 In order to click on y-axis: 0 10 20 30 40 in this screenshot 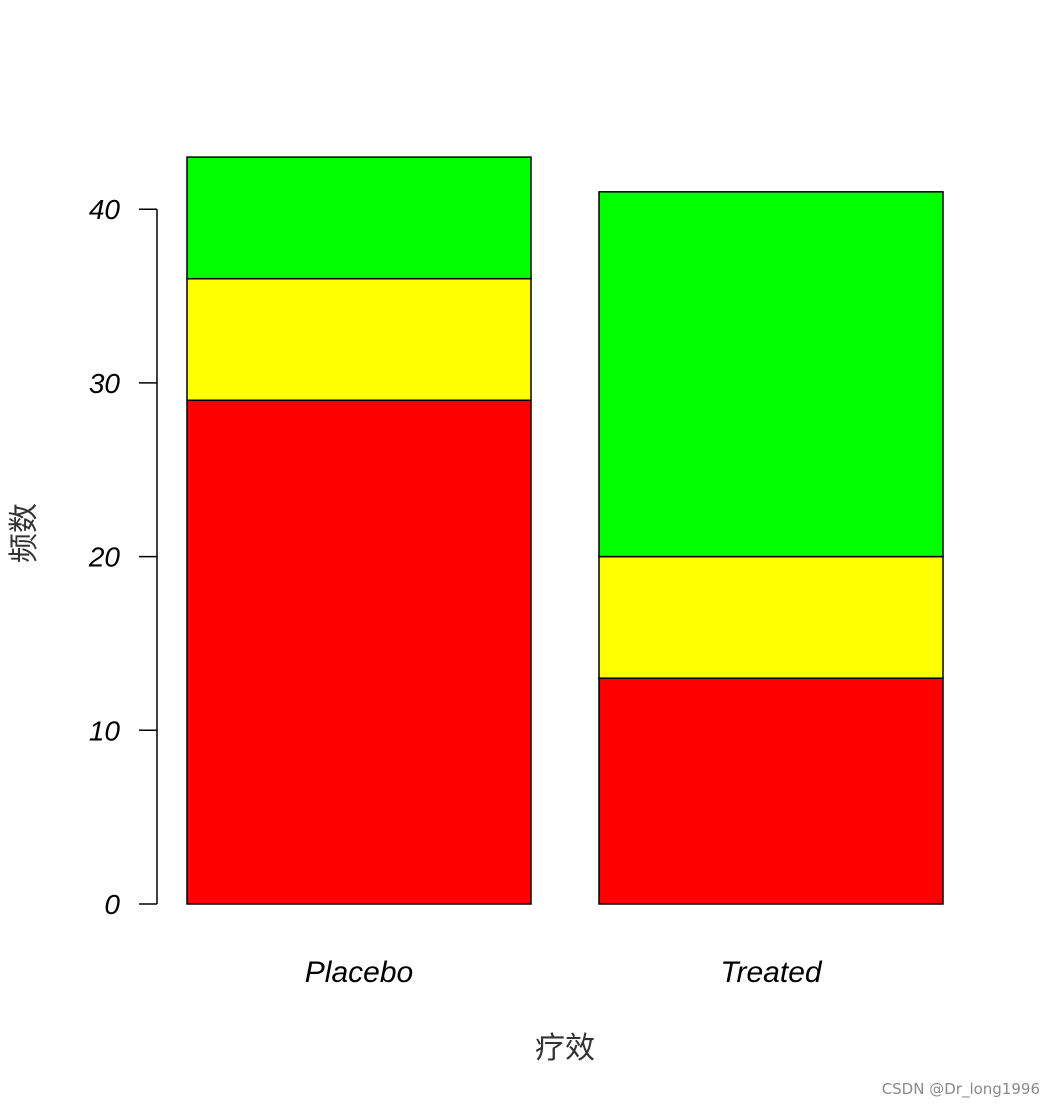, I will do `click(123, 557)`.